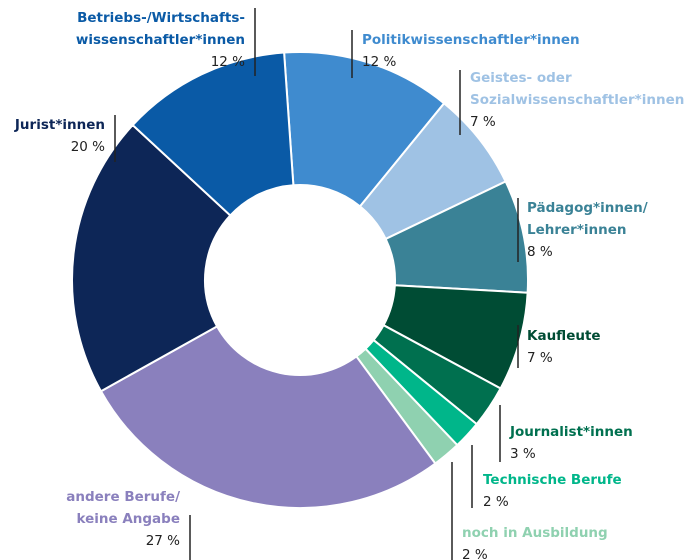 The width and height of the screenshot is (694, 560). What do you see at coordinates (552, 480) in the screenshot?
I see `segment-label: Technische Berufe` at bounding box center [552, 480].